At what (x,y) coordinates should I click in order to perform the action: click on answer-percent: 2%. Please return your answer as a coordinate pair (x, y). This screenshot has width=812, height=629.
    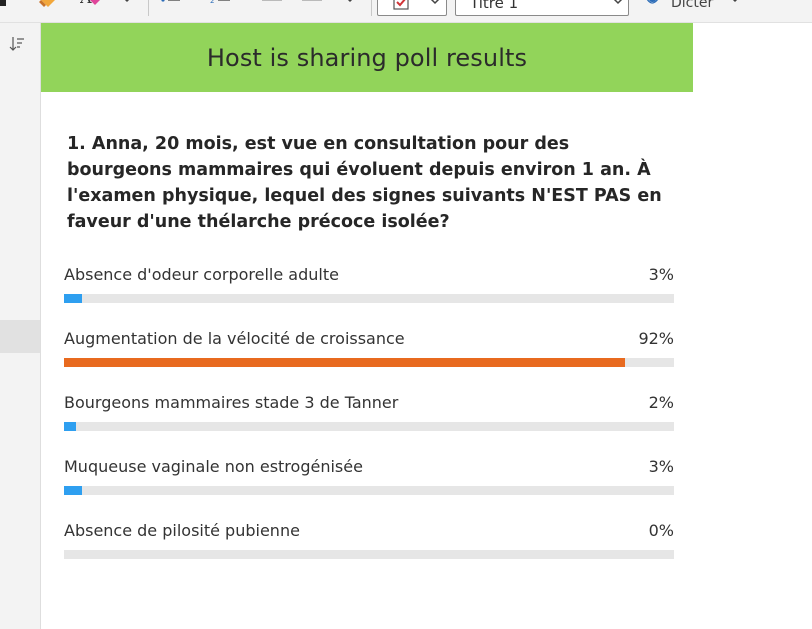
    Looking at the image, I should click on (661, 402).